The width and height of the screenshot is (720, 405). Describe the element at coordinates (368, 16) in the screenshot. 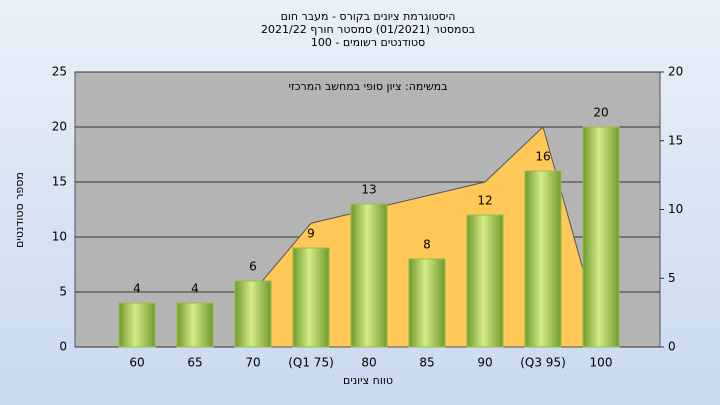

I see `chart-title: היסטוגרמת ציונים בקורס - מעבר חום` at that location.